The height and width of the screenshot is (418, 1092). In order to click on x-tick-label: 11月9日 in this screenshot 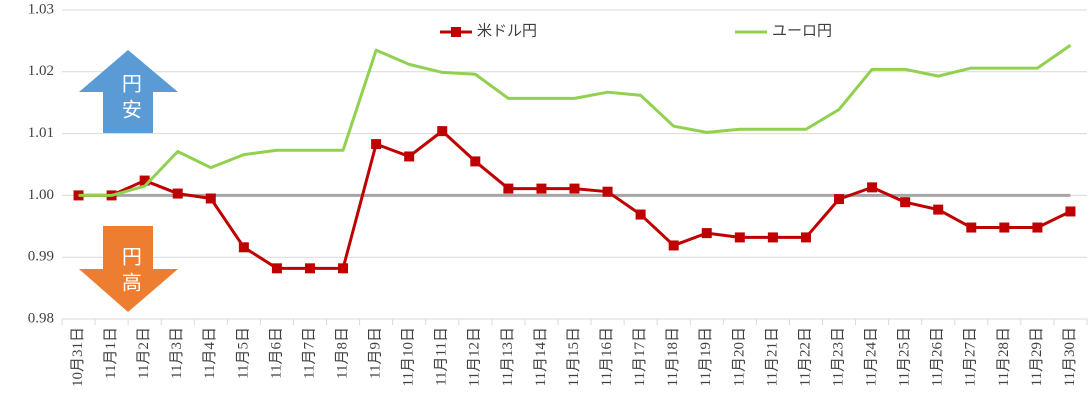, I will do `click(376, 353)`.